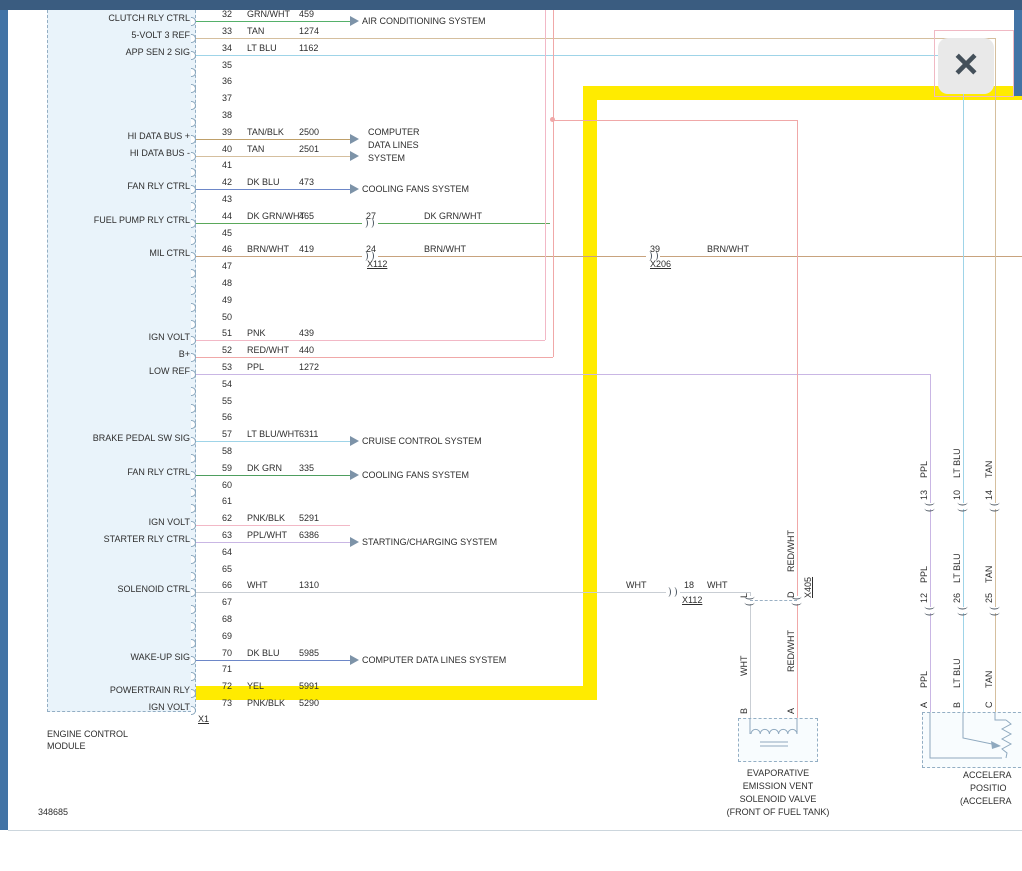 The width and height of the screenshot is (1022, 871). Describe the element at coordinates (717, 585) in the screenshot. I see `inline-color-wht-out: WHT` at that location.